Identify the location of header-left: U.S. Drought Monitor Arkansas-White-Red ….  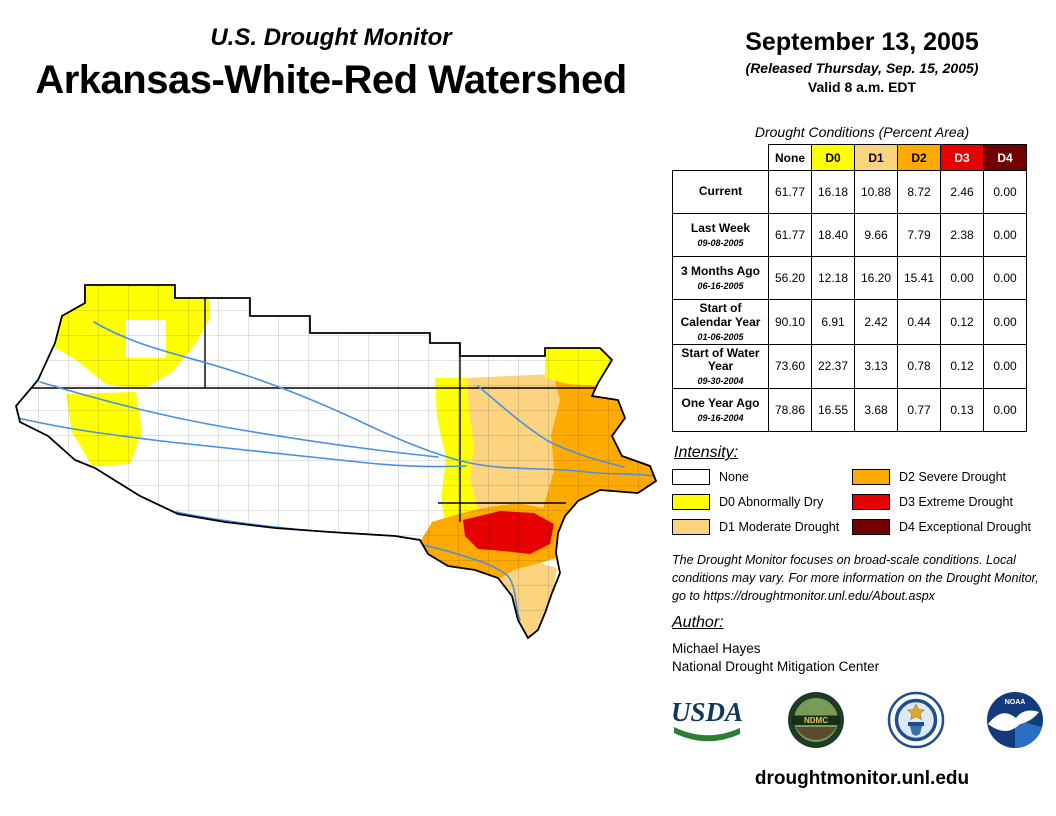
(331, 63).